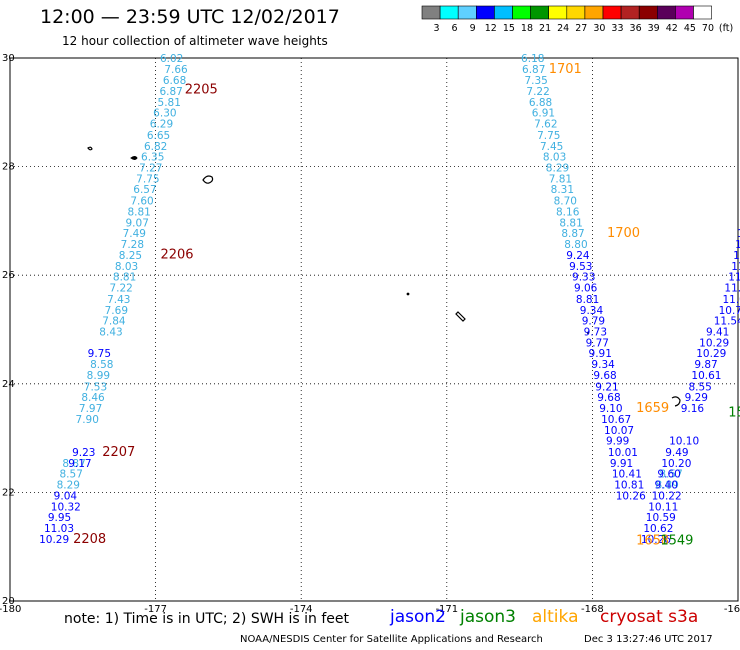 The width and height of the screenshot is (740, 650). I want to click on wave-height-point: 7.84, so click(114, 322).